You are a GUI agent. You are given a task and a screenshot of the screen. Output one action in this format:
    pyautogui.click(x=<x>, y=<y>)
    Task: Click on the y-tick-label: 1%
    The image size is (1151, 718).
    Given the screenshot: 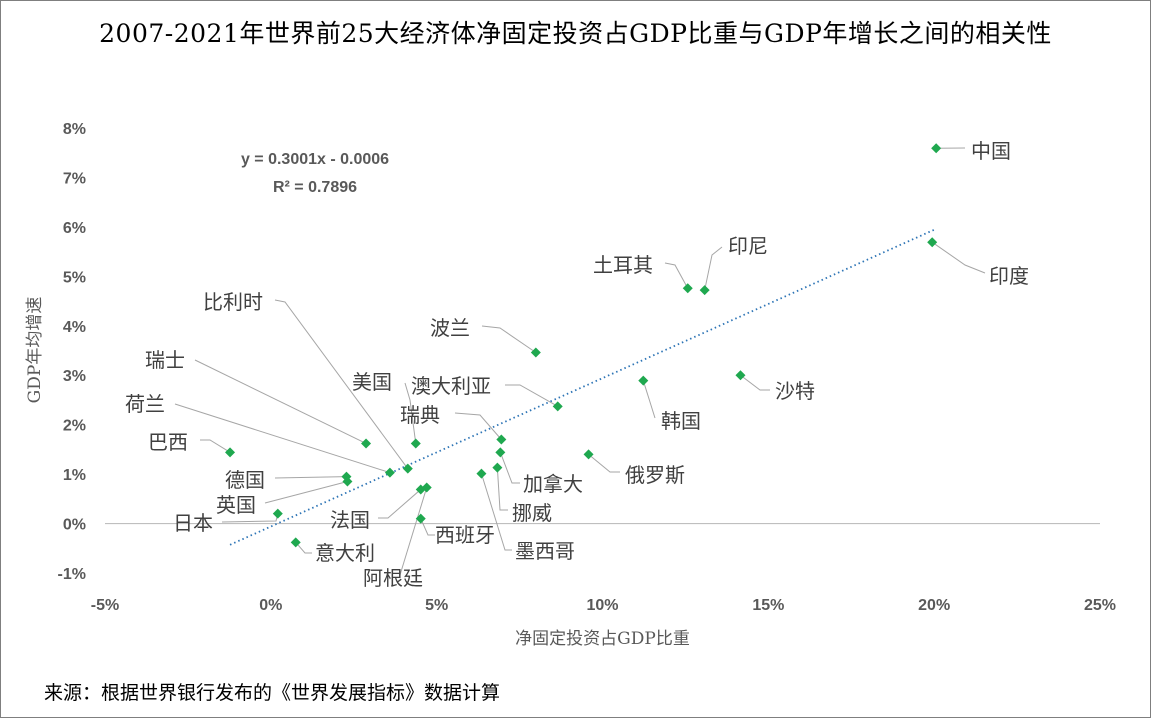 What is the action you would take?
    pyautogui.click(x=74, y=475)
    